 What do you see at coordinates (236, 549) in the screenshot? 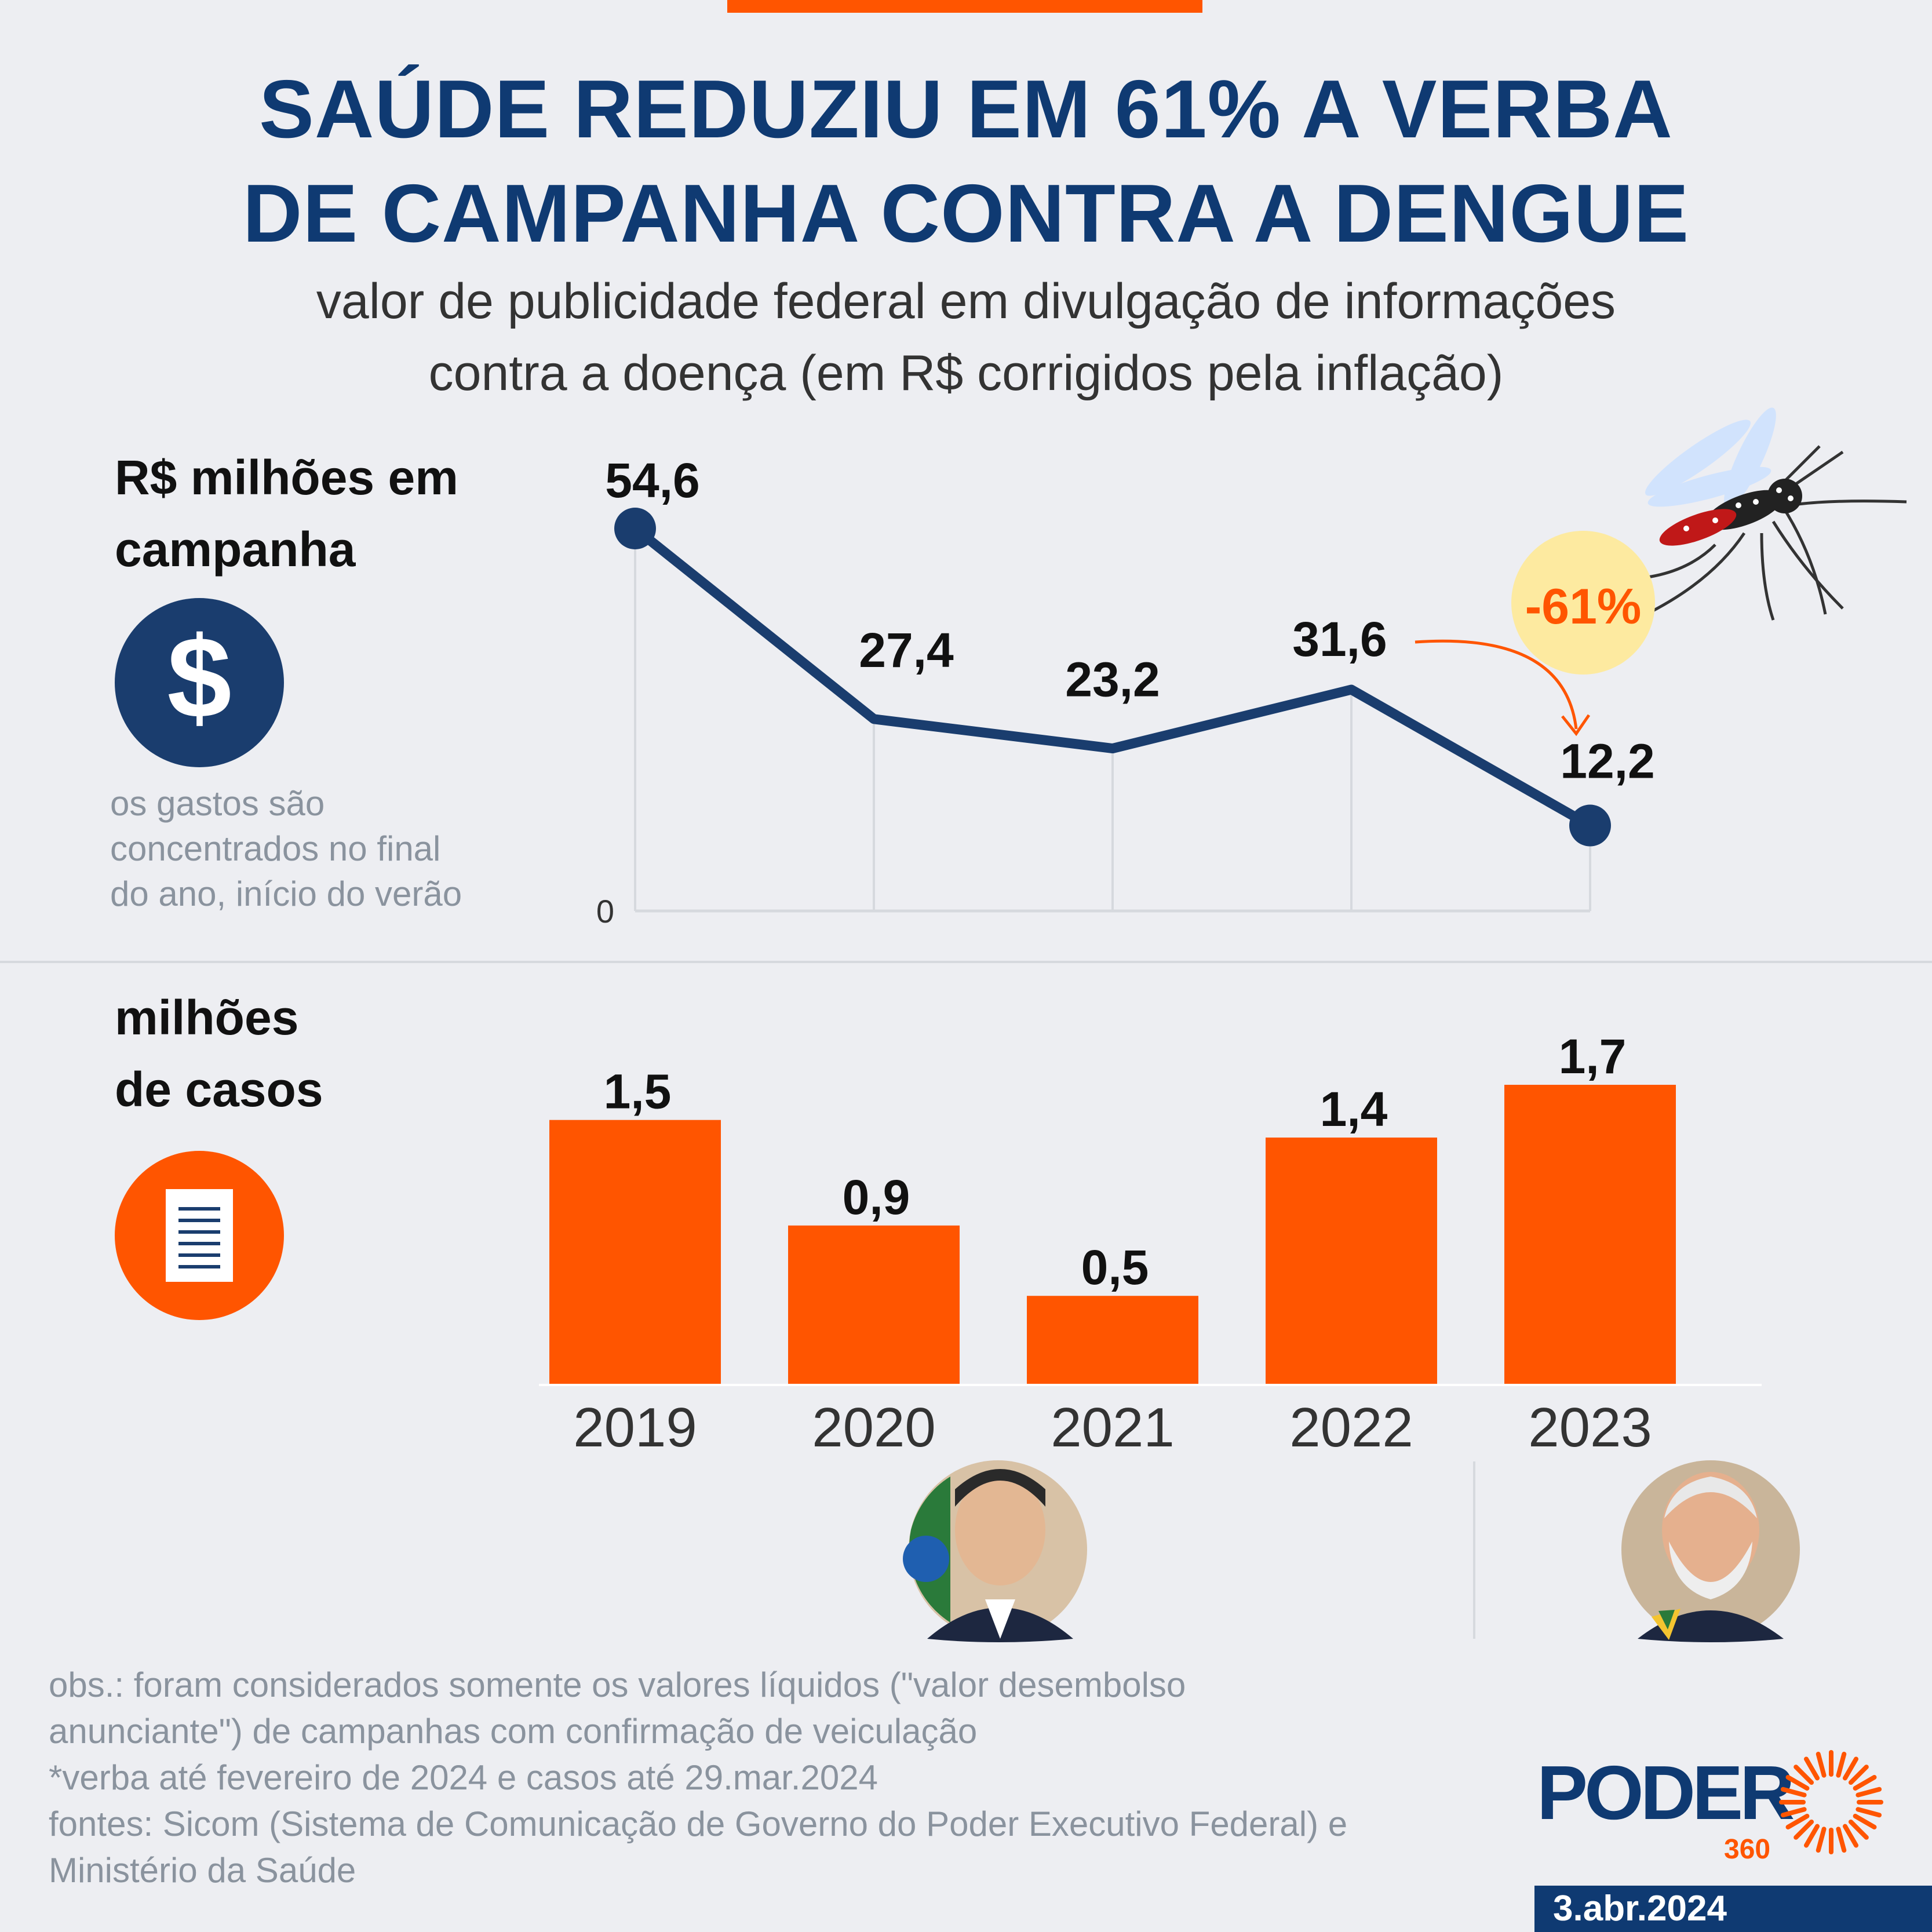
I see `campaign-label-line-2: campanha` at bounding box center [236, 549].